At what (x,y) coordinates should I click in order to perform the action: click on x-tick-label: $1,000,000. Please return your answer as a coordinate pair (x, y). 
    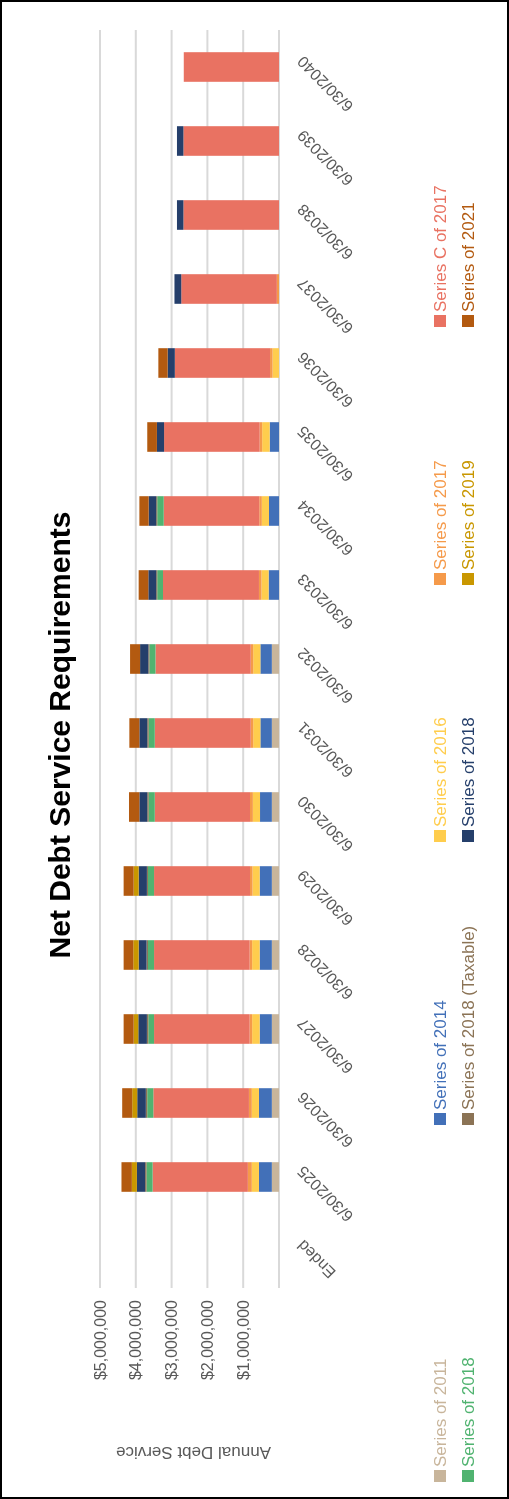
    Looking at the image, I should click on (243, 1340).